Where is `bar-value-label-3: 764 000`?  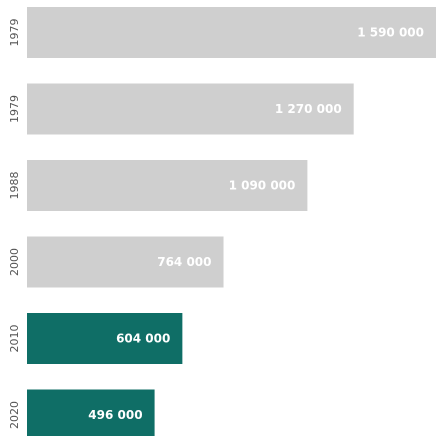
bar-value-label-3: 764 000 is located at coordinates (184, 262).